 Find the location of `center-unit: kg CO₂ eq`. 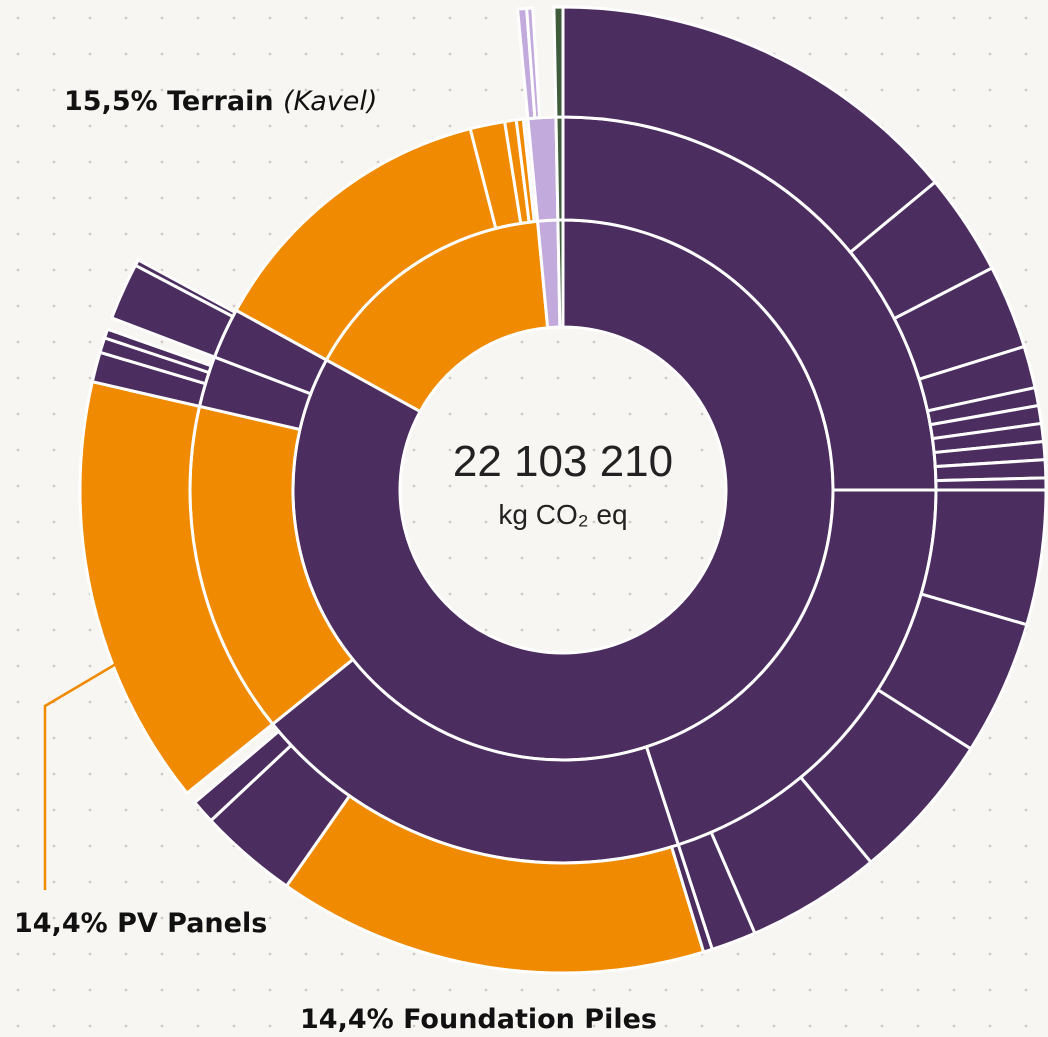

center-unit: kg CO₂ eq is located at coordinates (562, 514).